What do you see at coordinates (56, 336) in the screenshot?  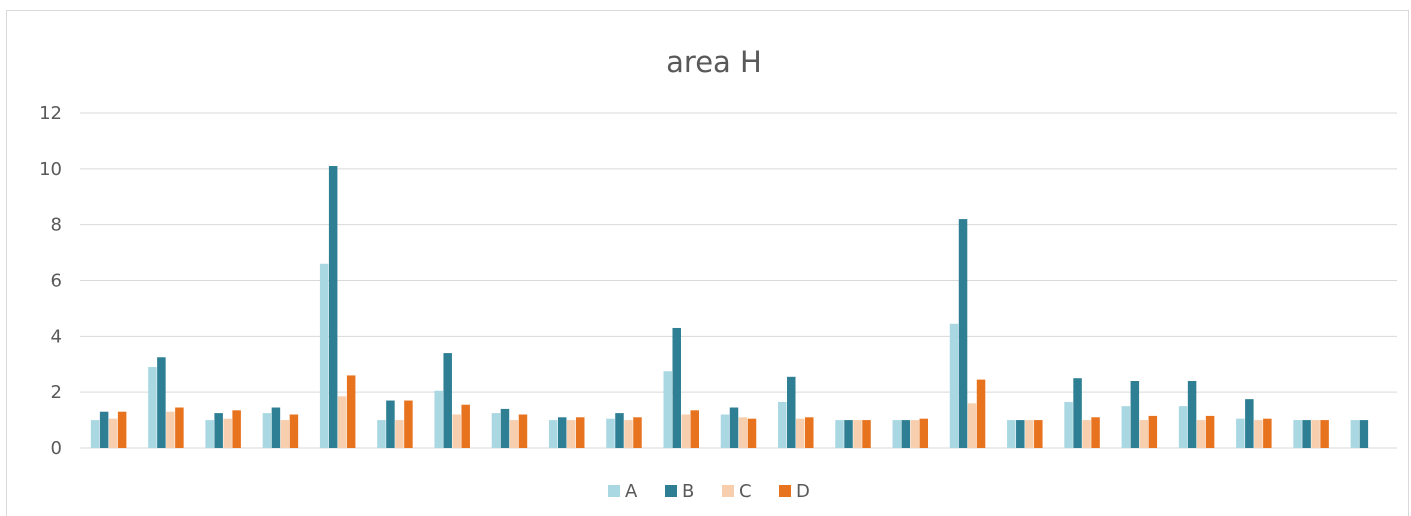 I see `y-tick-label: 4` at bounding box center [56, 336].